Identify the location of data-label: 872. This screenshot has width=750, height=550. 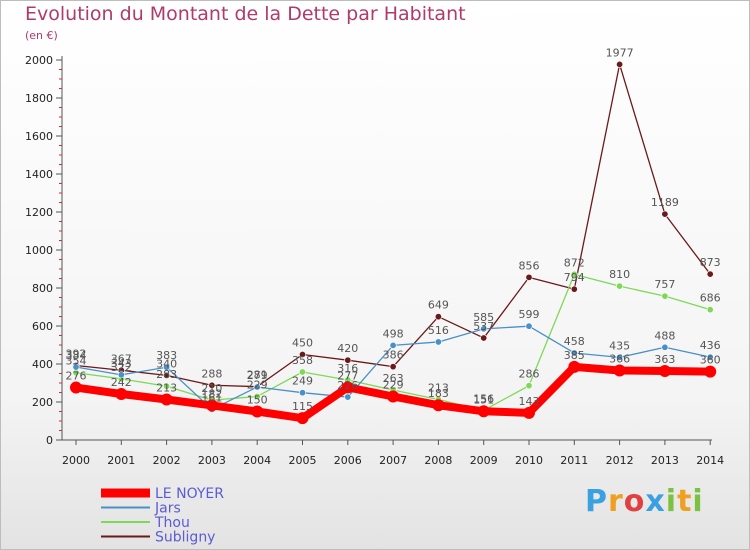
(574, 262).